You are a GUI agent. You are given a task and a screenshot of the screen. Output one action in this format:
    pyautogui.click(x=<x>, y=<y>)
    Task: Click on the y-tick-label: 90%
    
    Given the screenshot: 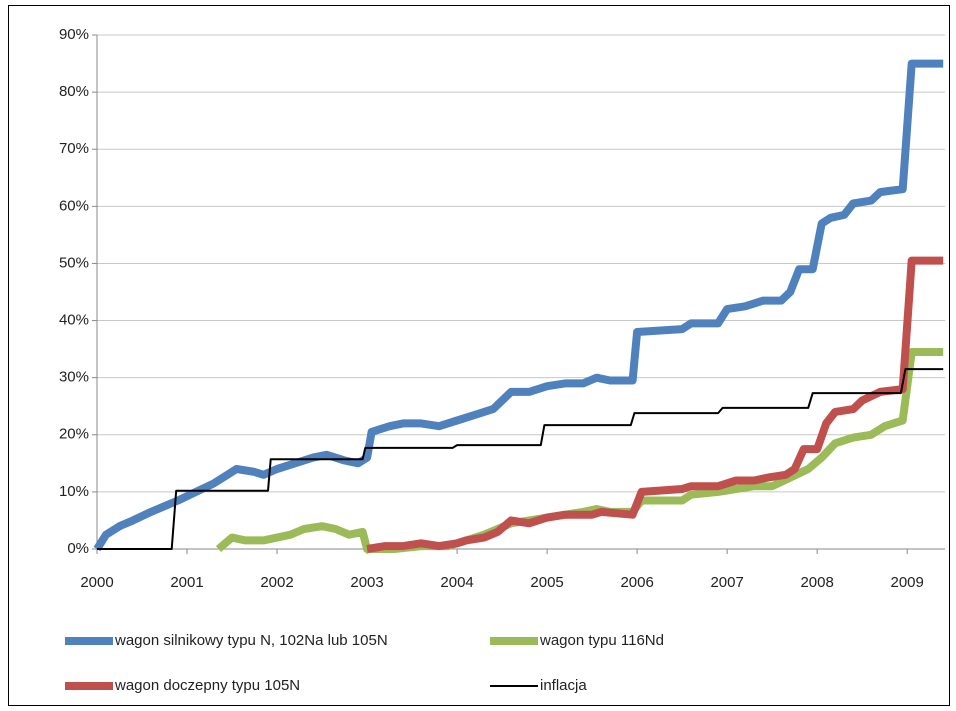 What is the action you would take?
    pyautogui.click(x=74, y=34)
    